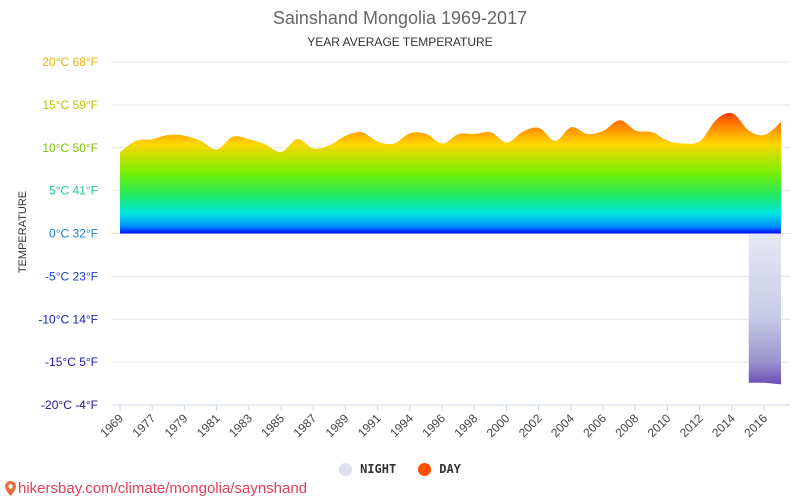 The height and width of the screenshot is (500, 800). I want to click on chart-subtitle: YEAR AVERAGE TEMPERATURE, so click(400, 42).